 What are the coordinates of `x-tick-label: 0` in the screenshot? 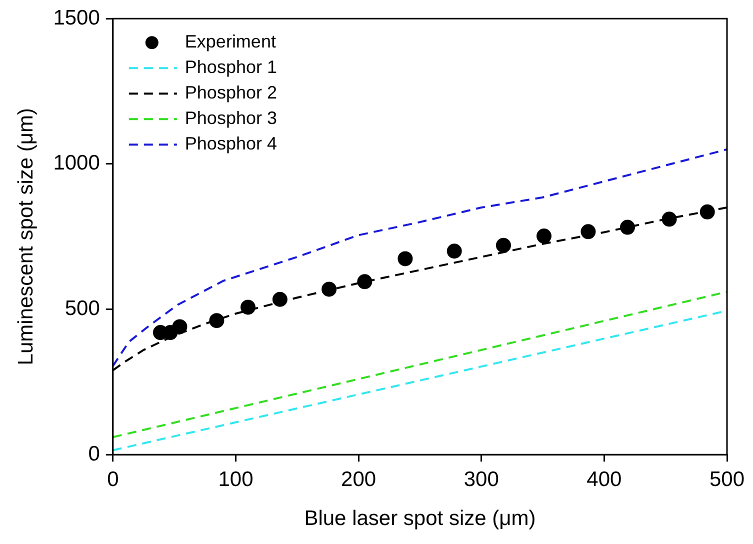 It's located at (113, 479).